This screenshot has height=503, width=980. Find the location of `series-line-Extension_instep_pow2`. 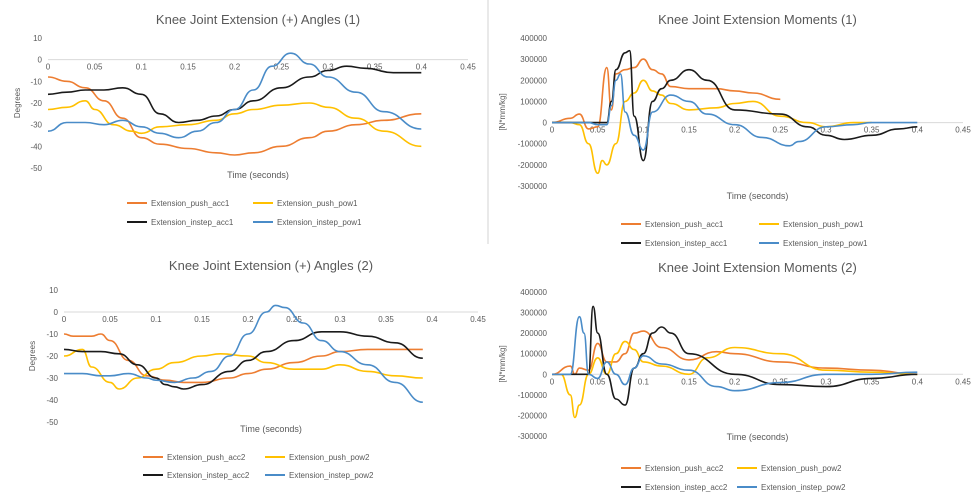

series-line-Extension_instep_pow2 is located at coordinates (735, 353).